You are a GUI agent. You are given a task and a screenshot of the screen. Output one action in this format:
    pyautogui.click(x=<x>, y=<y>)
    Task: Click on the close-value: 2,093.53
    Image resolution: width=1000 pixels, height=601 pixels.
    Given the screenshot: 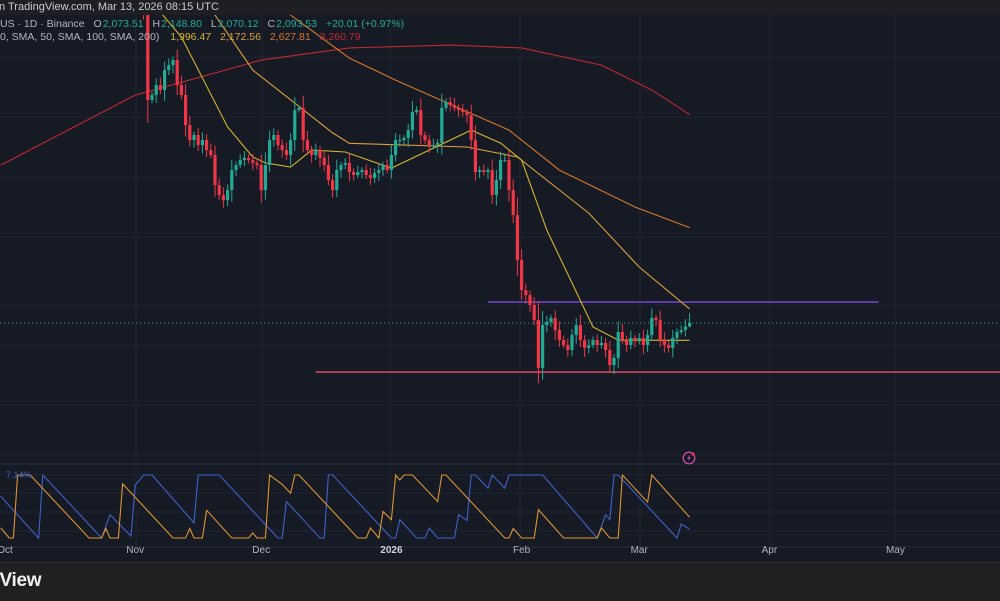 What is the action you would take?
    pyautogui.click(x=297, y=24)
    